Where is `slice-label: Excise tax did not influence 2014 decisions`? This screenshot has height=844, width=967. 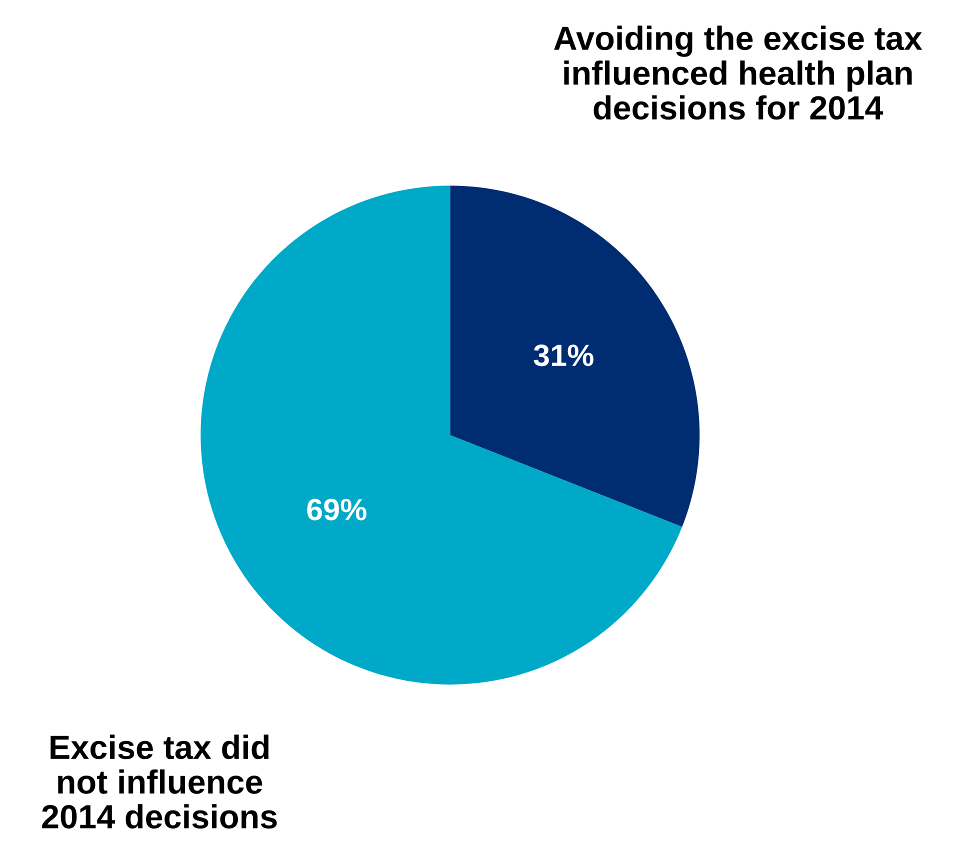 slice-label: Excise tax did not influence 2014 decisions is located at coordinates (159, 781).